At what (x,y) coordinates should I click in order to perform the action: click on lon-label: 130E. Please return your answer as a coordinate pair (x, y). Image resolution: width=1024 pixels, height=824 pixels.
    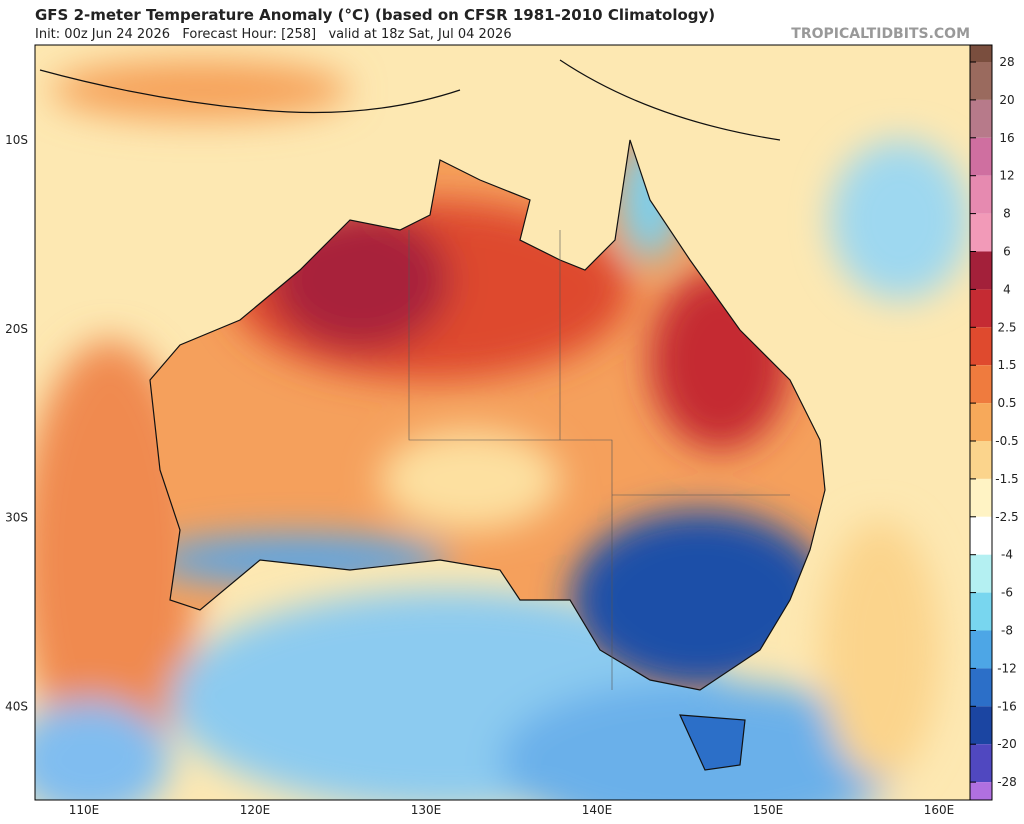
    Looking at the image, I should click on (426, 810).